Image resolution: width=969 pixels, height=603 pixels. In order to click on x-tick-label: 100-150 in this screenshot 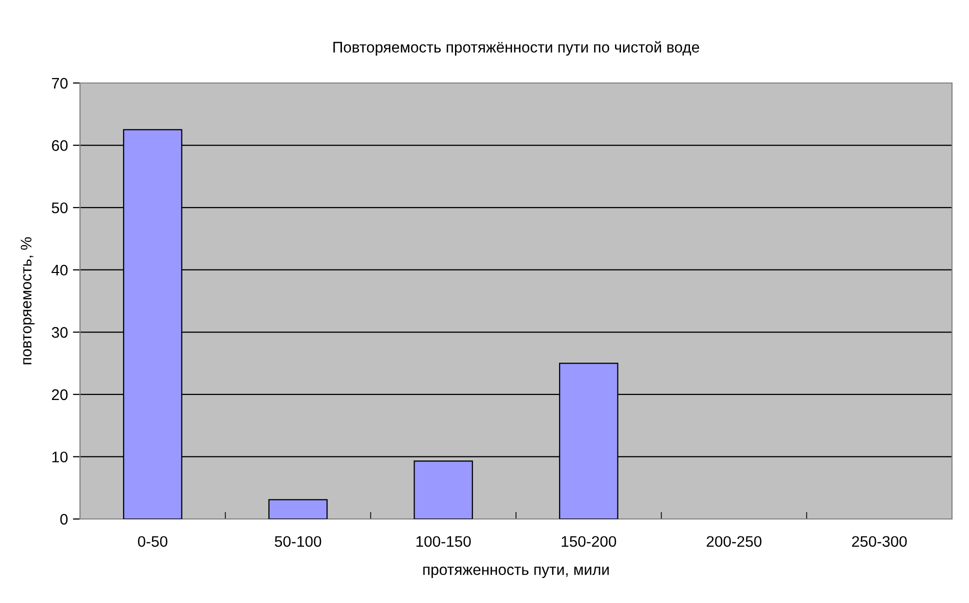, I will do `click(443, 541)`.